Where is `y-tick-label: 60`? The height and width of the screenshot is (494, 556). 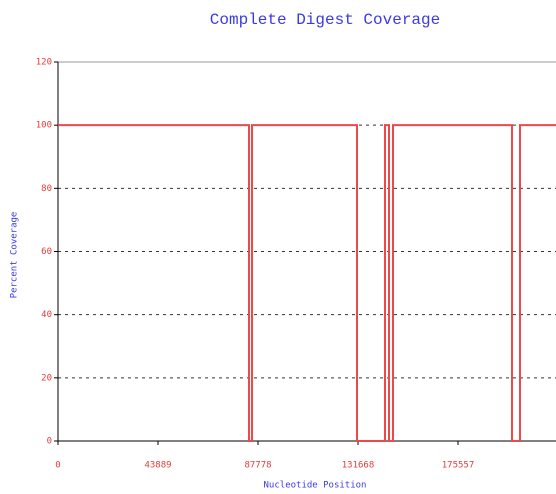
y-tick-label: 60 is located at coordinates (46, 252).